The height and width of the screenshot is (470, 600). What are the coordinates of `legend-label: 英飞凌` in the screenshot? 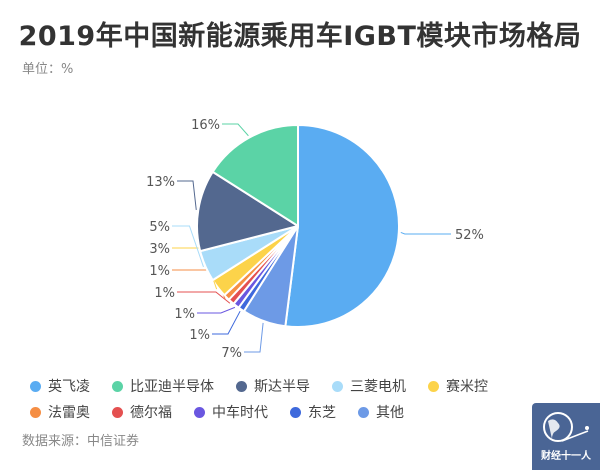 It's located at (69, 387).